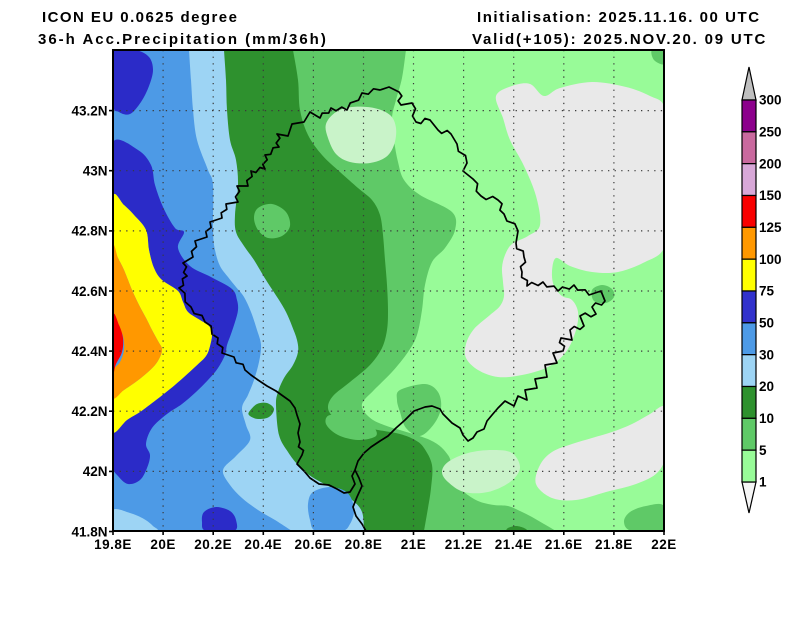  Describe the element at coordinates (163, 544) in the screenshot. I see `svg-text: 20E` at that location.